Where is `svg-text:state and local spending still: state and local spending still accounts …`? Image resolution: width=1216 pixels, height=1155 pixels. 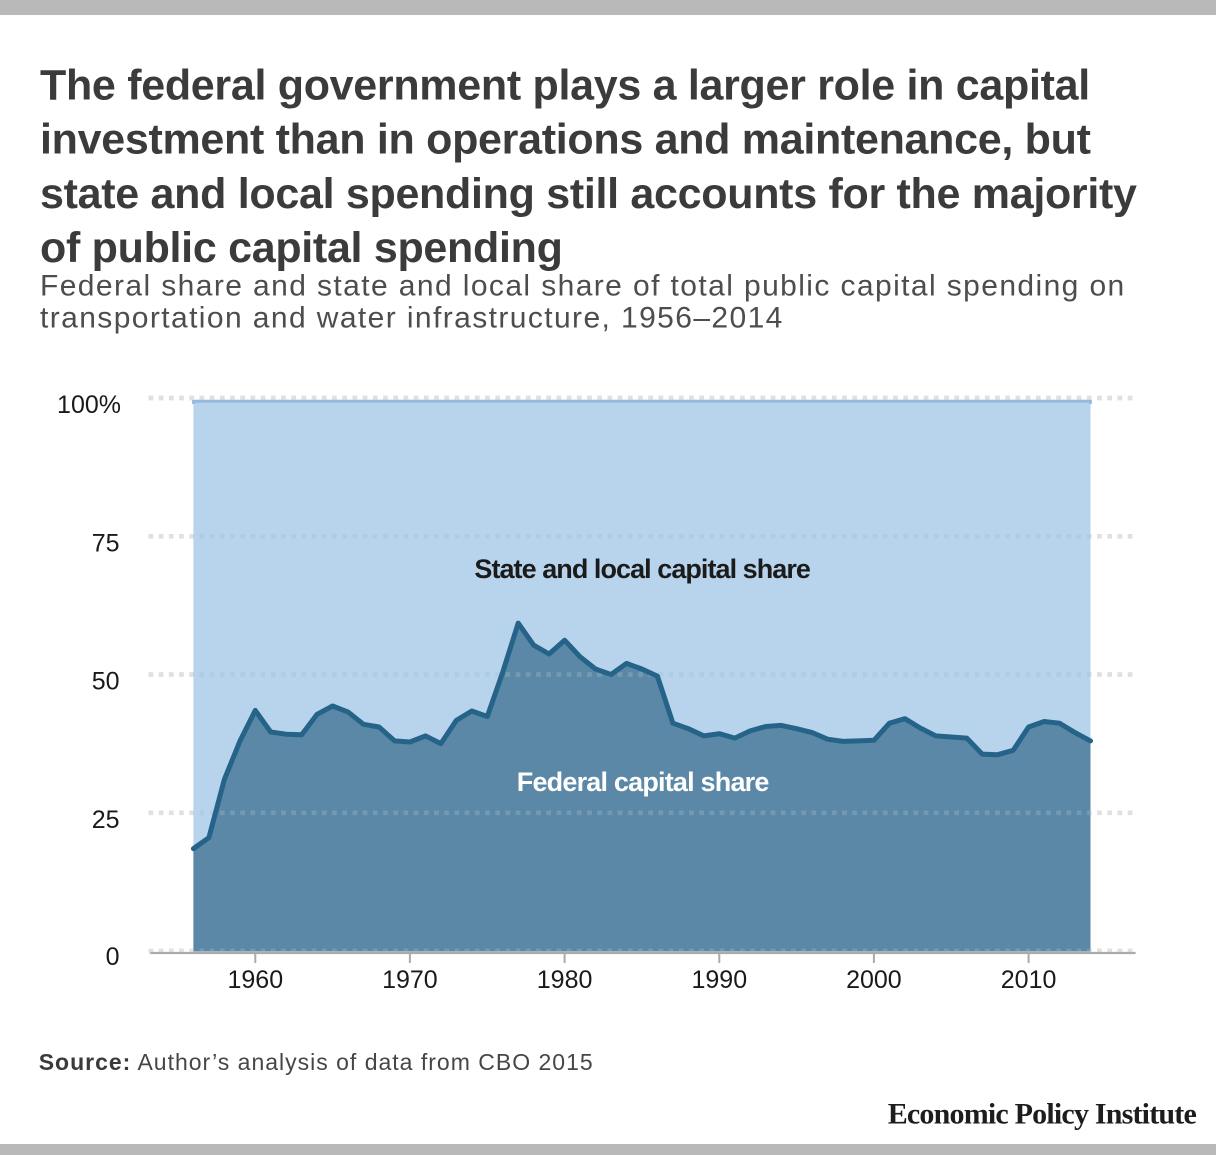
svg-text:state and local spending still: state and local spending still accounts … is located at coordinates (588, 194).